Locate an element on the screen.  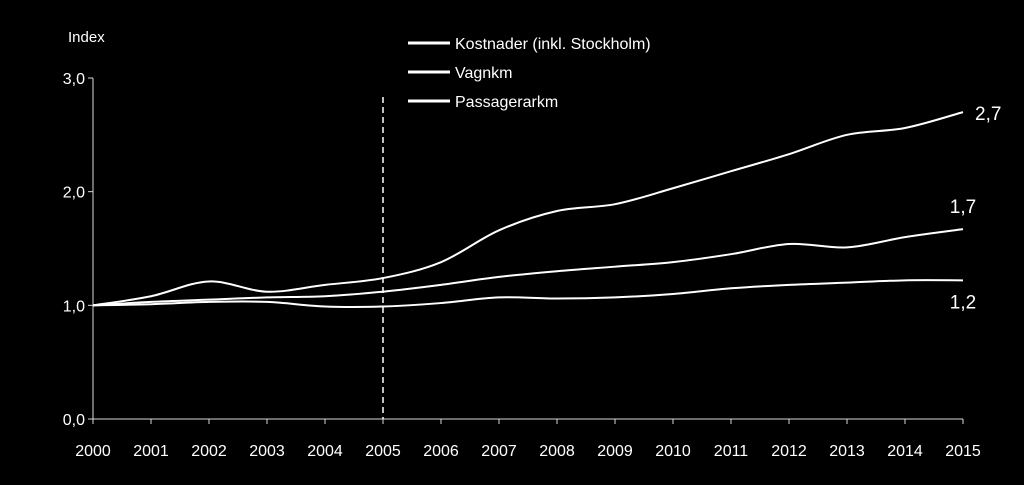
legend-label: Vagnkm is located at coordinates (484, 73).